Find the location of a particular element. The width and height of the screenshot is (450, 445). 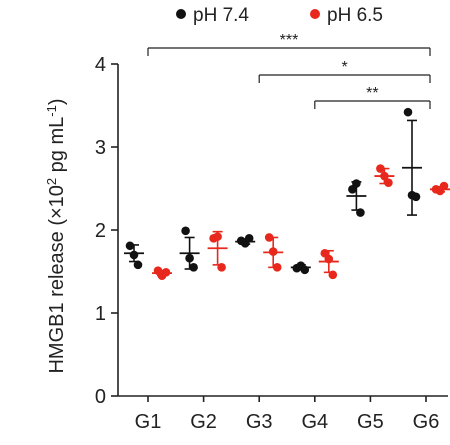

y-tick-label: 3 is located at coordinates (100, 148).